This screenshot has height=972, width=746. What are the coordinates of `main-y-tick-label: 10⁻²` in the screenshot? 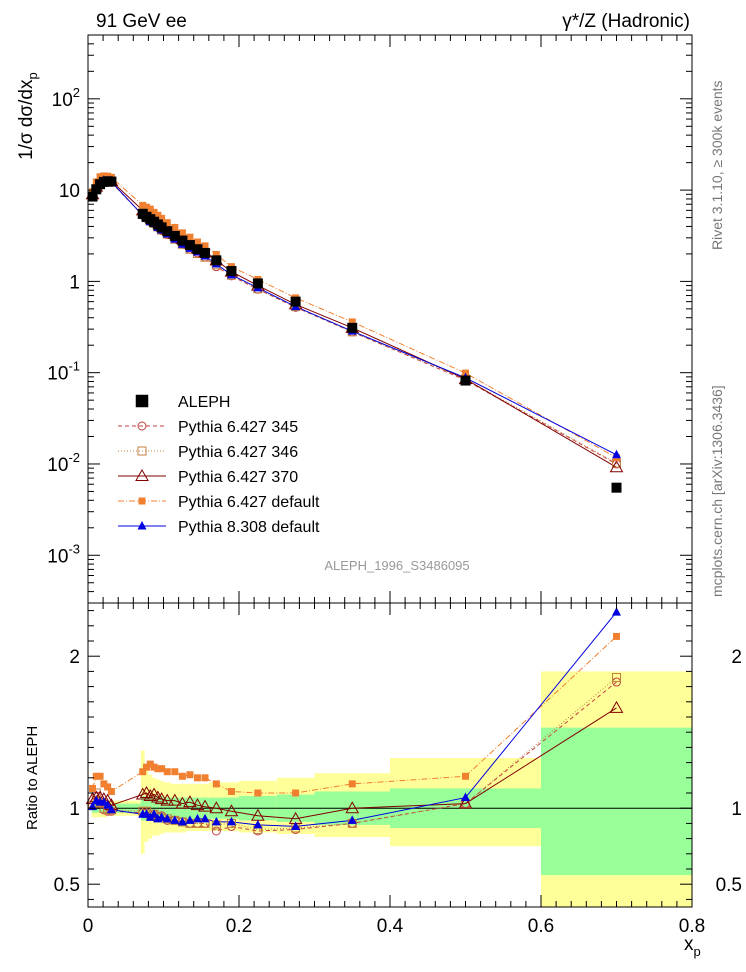 It's located at (63, 463).